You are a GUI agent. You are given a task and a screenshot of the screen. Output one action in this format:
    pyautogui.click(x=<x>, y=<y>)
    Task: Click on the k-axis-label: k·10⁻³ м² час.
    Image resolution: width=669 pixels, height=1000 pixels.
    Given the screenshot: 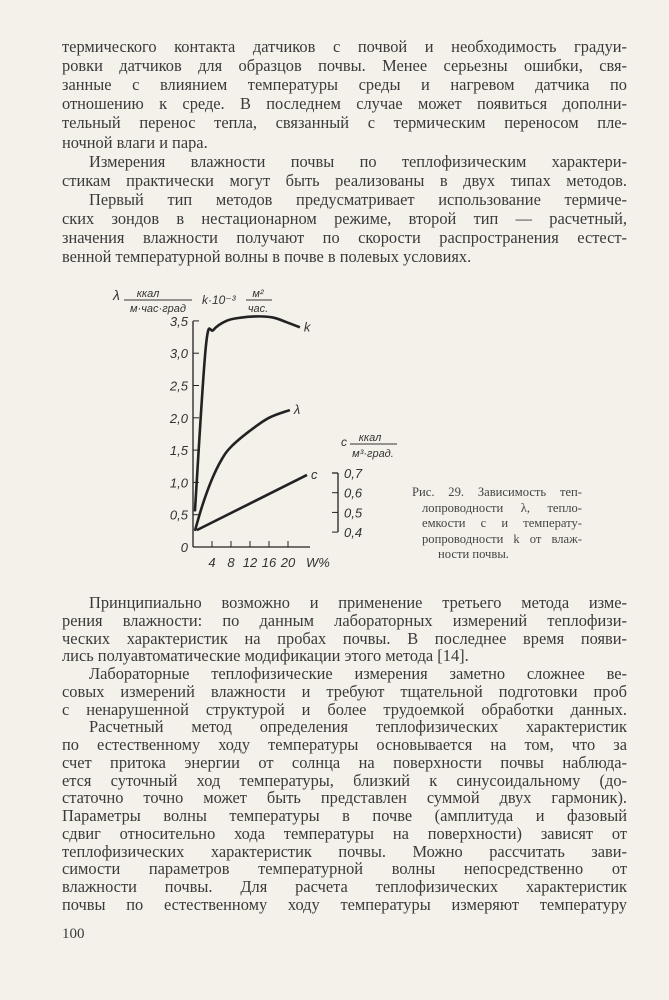 What is the action you would take?
    pyautogui.click(x=237, y=301)
    